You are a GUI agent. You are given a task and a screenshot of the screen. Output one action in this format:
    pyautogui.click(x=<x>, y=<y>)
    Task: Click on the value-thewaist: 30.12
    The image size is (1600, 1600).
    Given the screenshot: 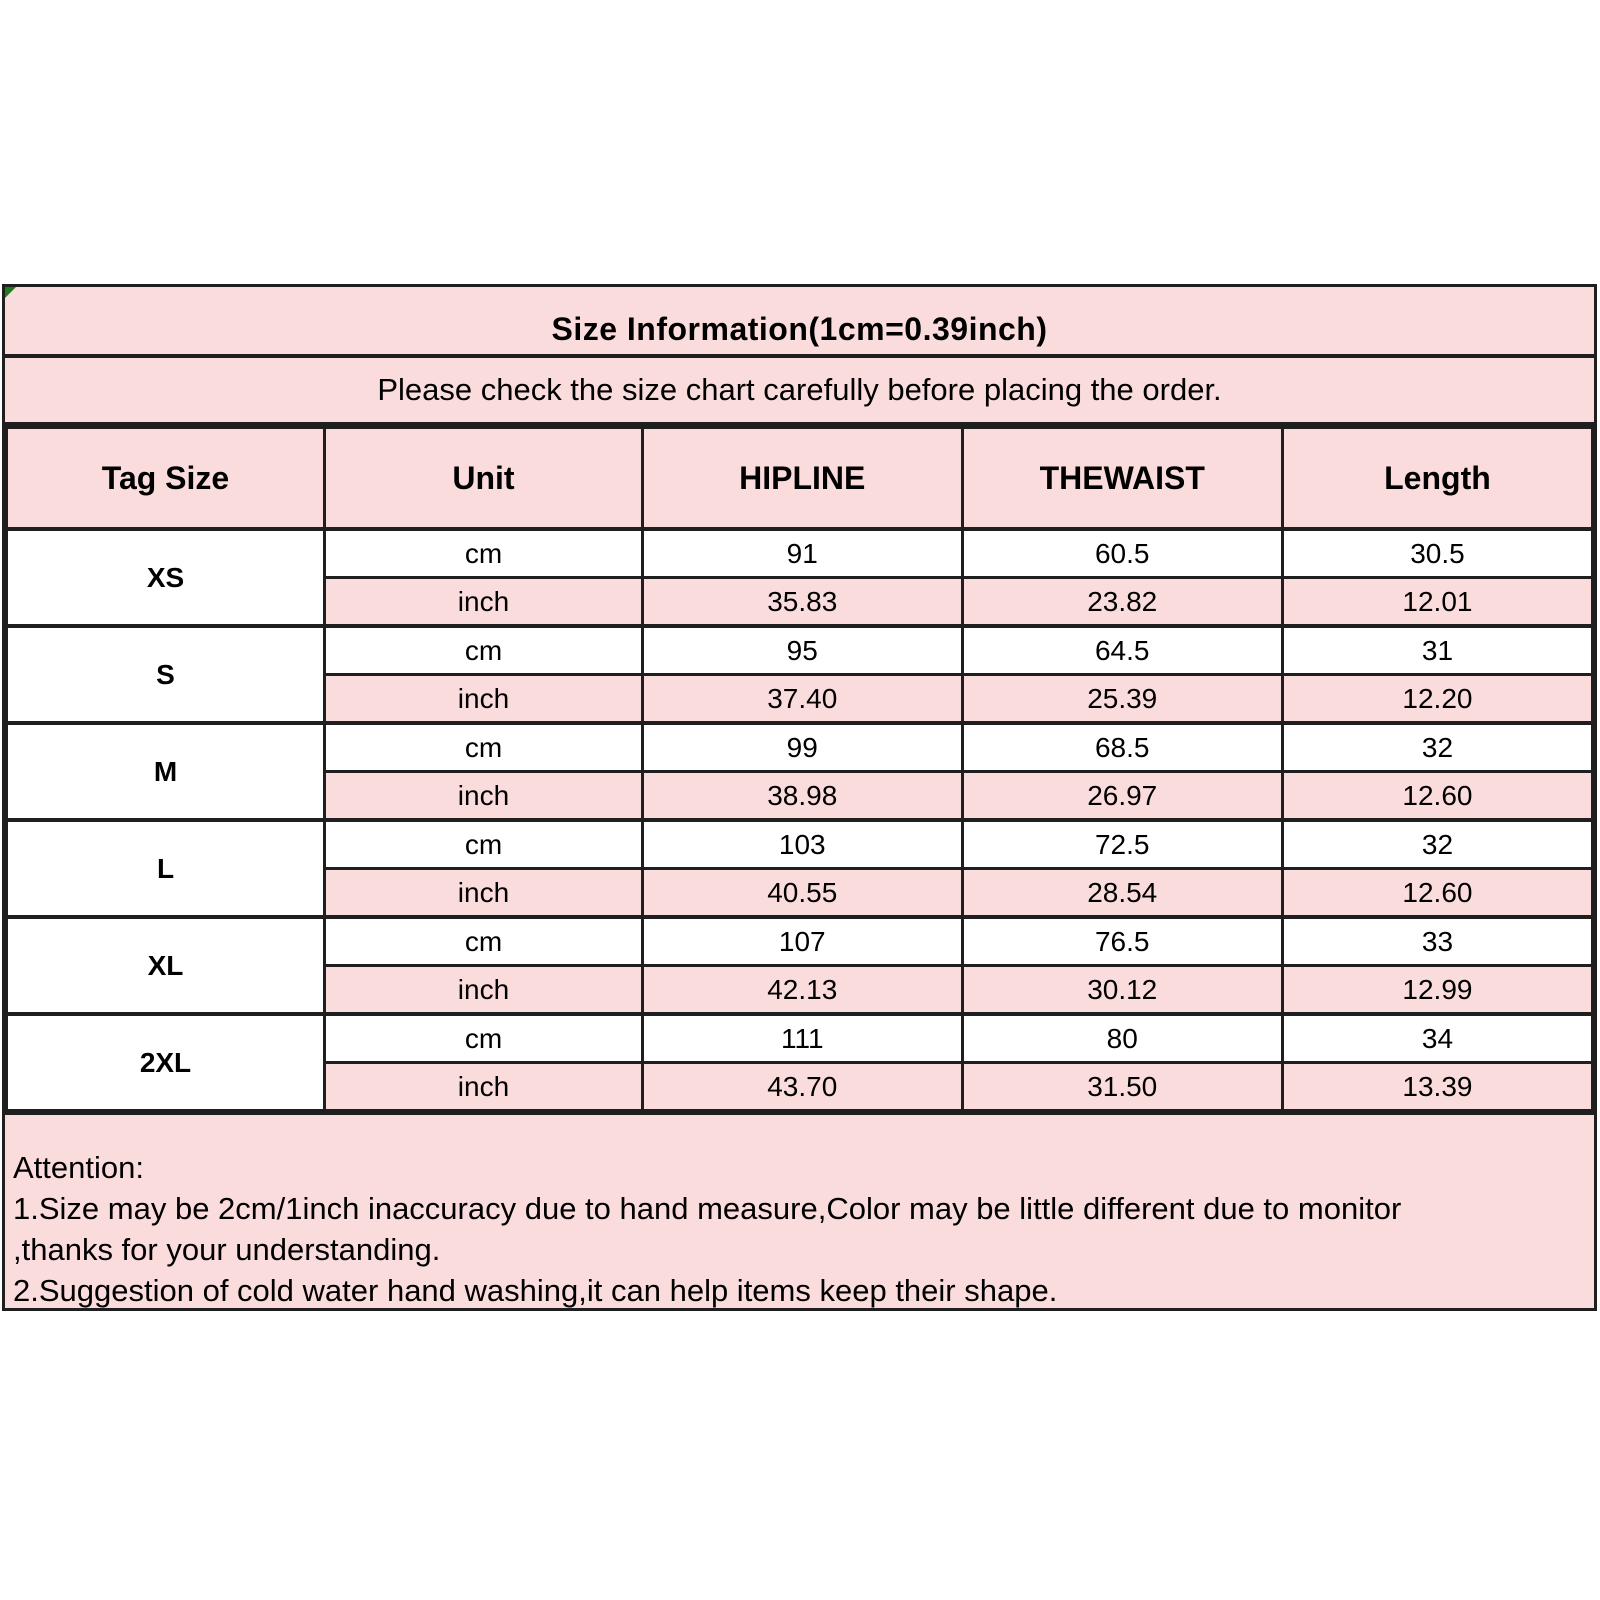 What is the action you would take?
    pyautogui.click(x=1122, y=990)
    